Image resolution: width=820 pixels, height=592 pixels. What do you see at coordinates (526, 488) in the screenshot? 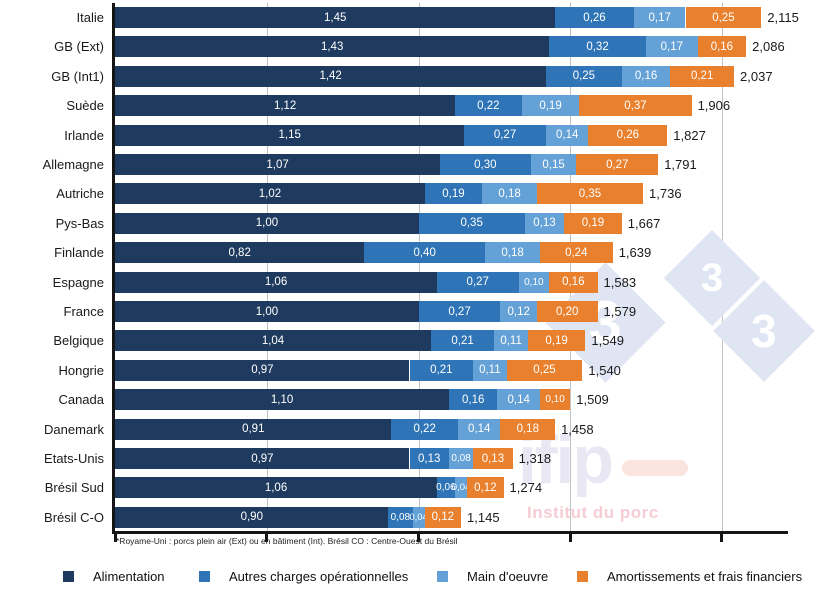
I see `total-label: 1,274` at bounding box center [526, 488].